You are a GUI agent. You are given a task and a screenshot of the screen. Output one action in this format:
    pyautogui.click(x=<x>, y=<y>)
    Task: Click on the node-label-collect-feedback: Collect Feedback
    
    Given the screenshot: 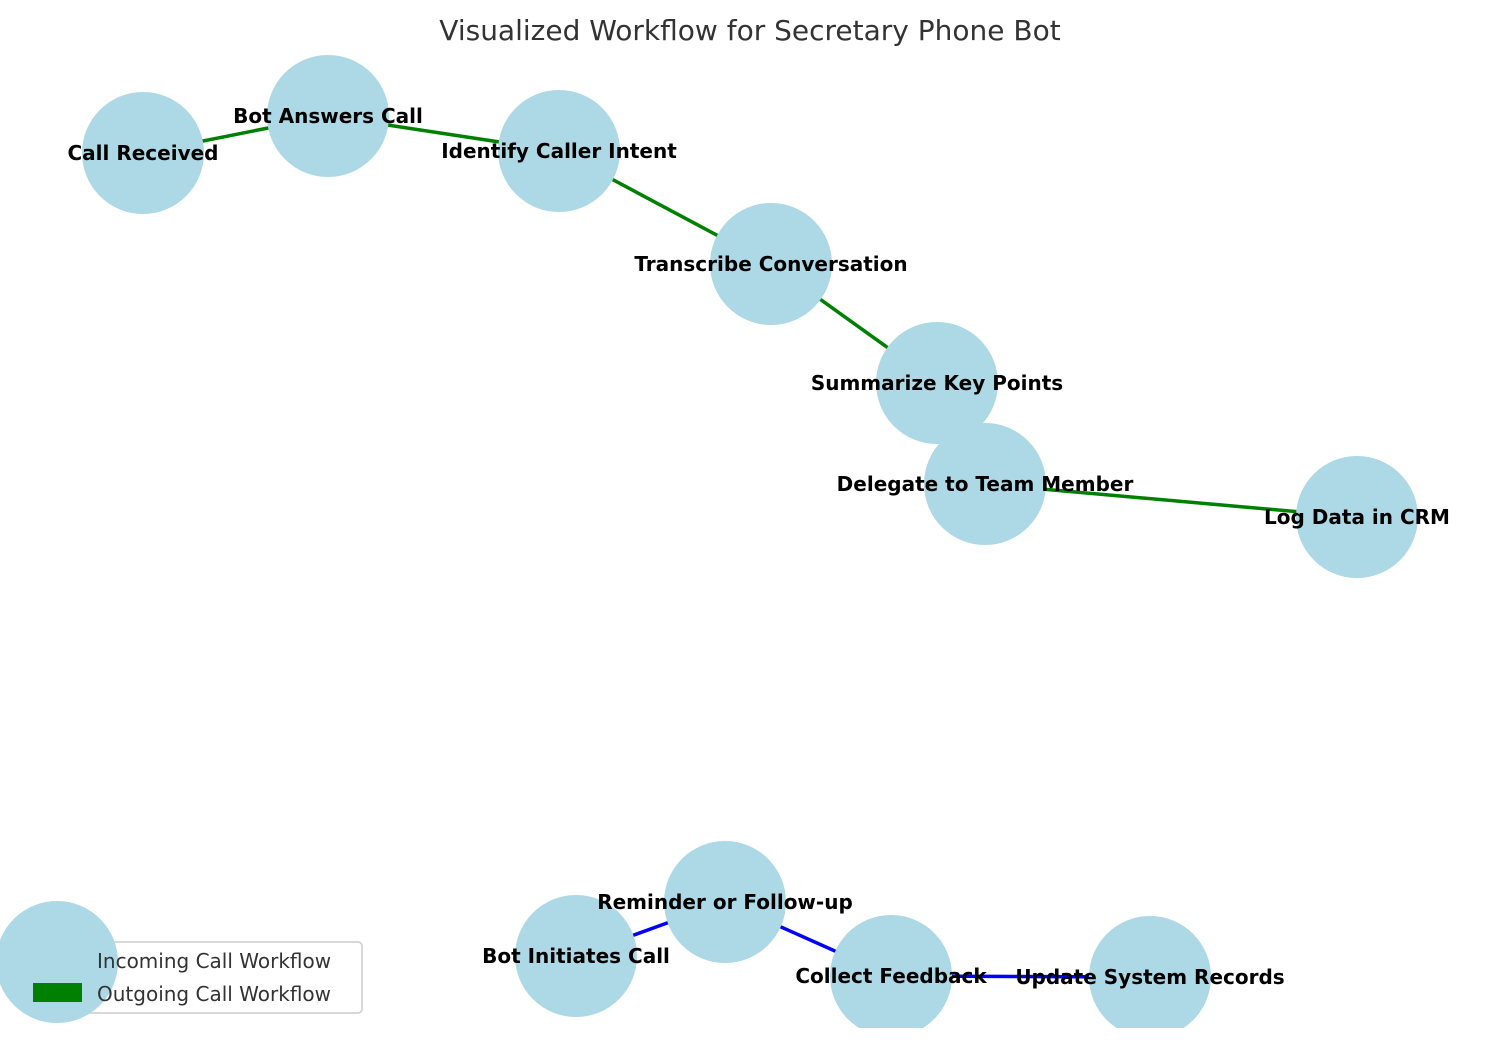 What is the action you would take?
    pyautogui.click(x=891, y=976)
    